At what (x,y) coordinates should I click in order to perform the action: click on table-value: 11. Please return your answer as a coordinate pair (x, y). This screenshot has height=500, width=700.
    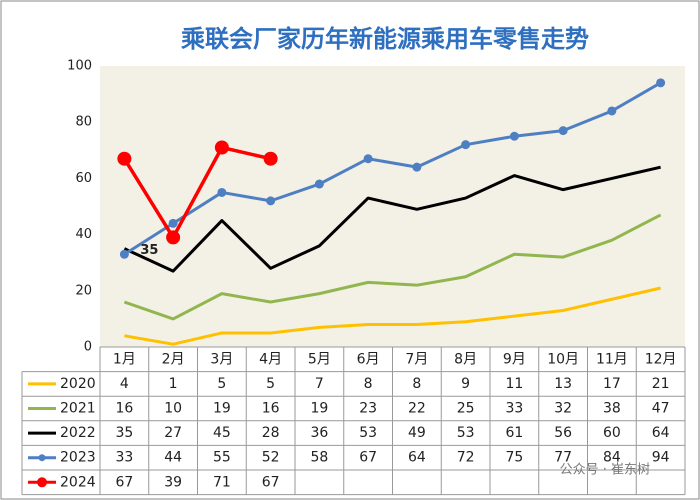
    Looking at the image, I should click on (514, 384).